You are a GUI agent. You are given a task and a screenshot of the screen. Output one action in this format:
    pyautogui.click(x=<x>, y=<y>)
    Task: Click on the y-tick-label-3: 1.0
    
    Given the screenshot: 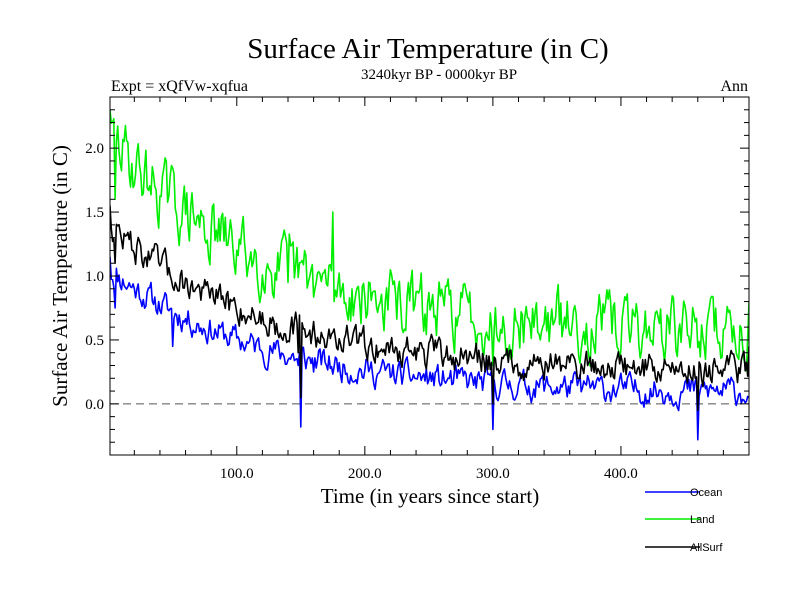 What is the action you would take?
    pyautogui.click(x=94, y=277)
    